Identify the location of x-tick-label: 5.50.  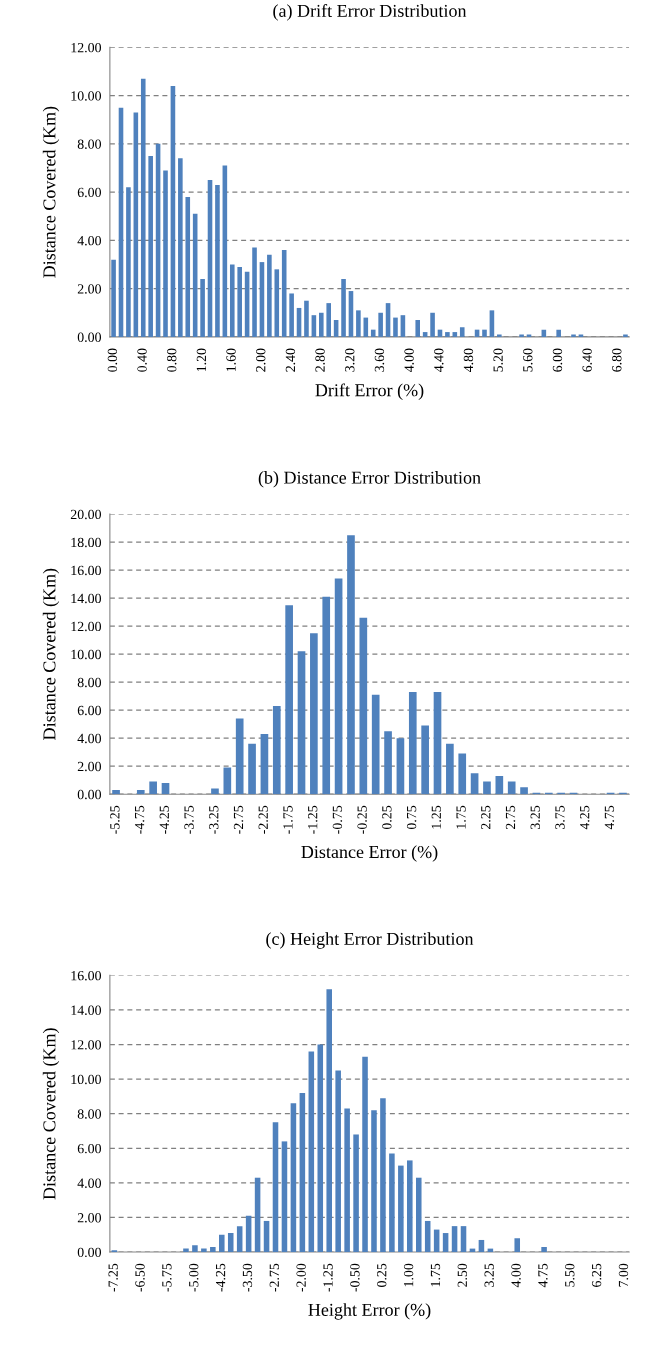
(570, 1275).